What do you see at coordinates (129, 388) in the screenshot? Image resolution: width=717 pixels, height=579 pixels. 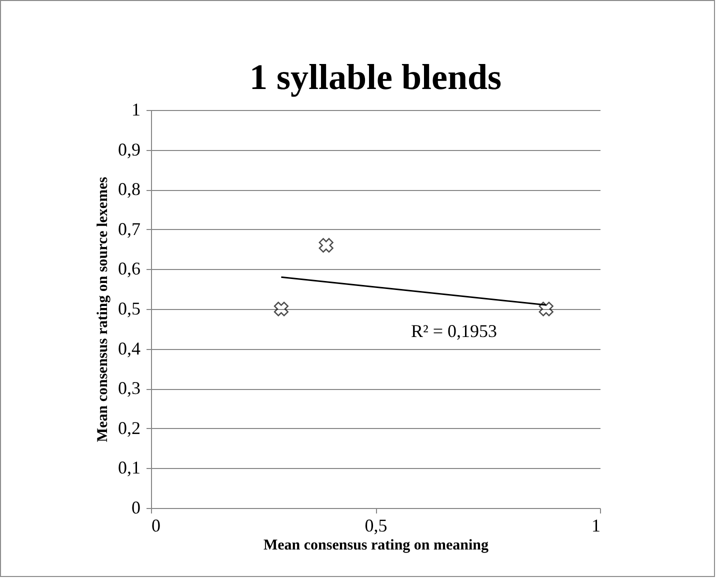 I see `y-tick-label: 0,3` at bounding box center [129, 388].